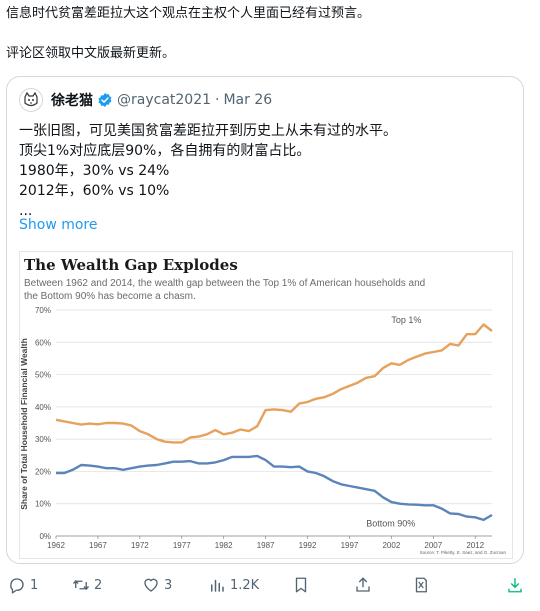 The width and height of the screenshot is (540, 611). What do you see at coordinates (43, 504) in the screenshot?
I see `y-tick-label: 10%` at bounding box center [43, 504].